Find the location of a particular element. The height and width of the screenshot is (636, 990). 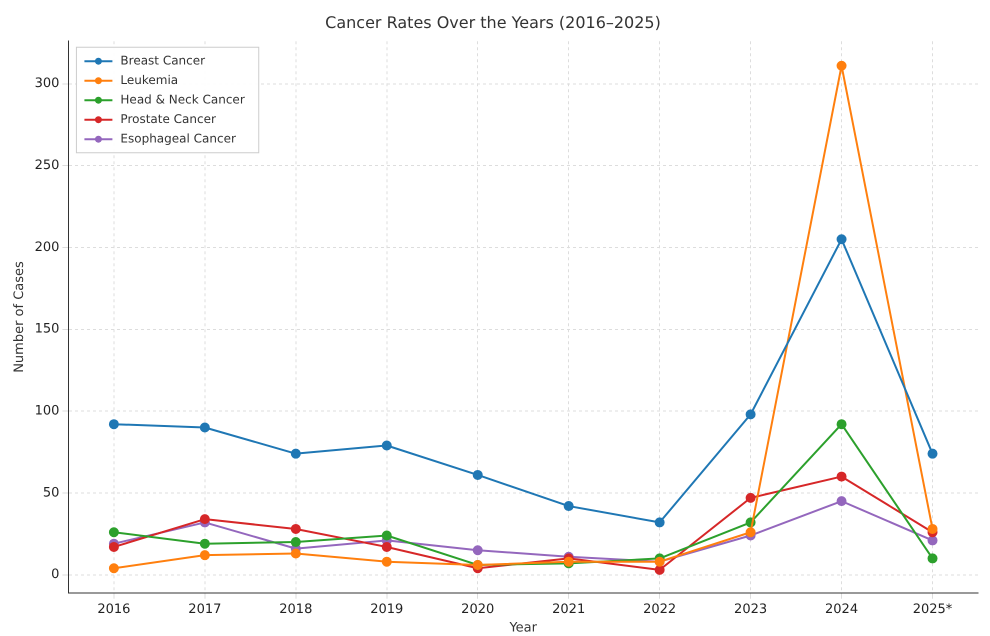

x-axis-title: Year is located at coordinates (523, 628).